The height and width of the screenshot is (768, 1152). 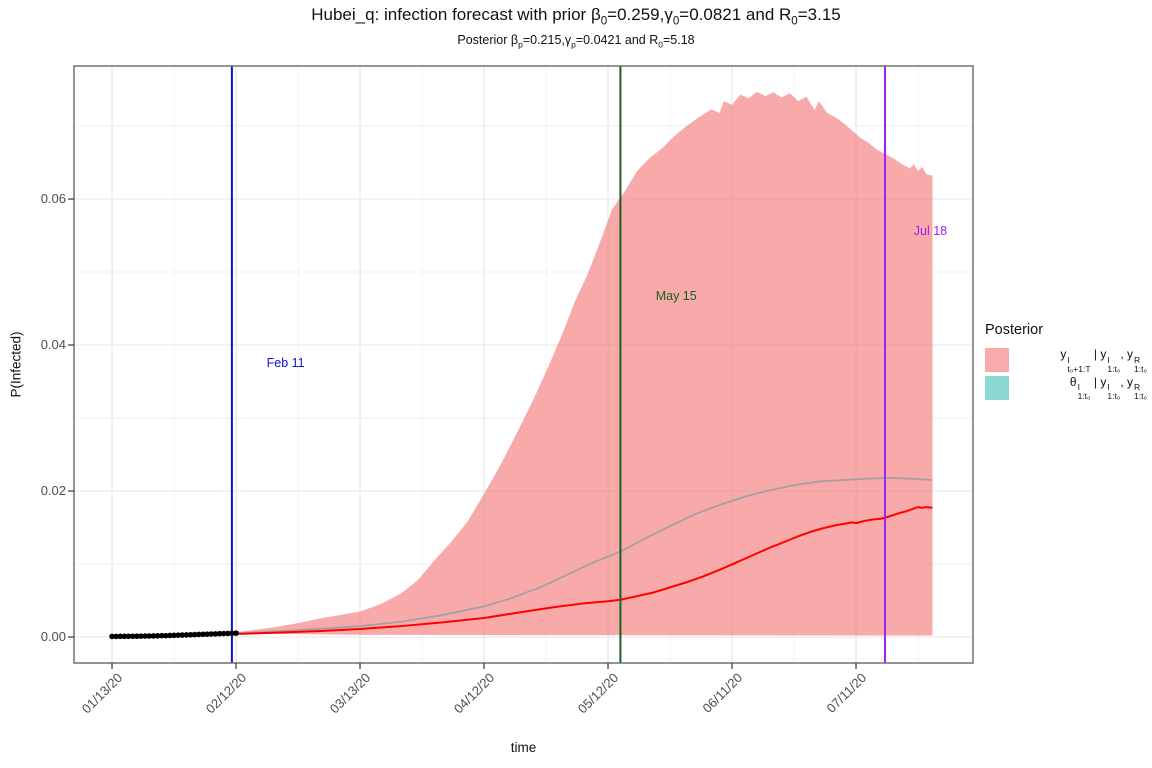 I want to click on legend-title: Posterior, so click(x=1014, y=330).